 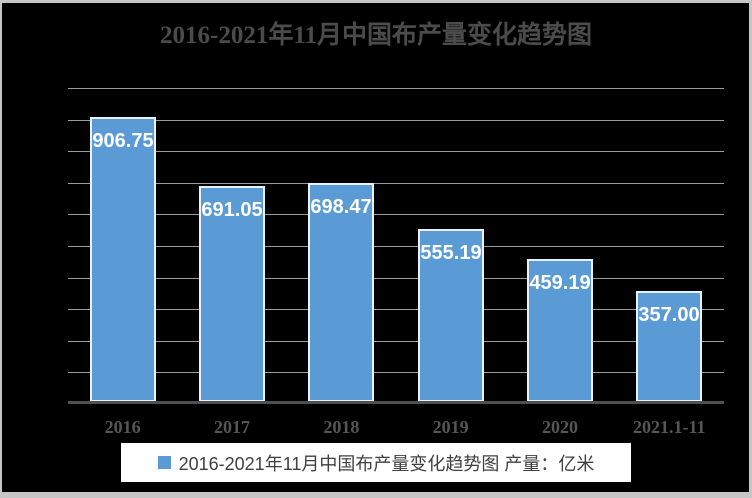 What do you see at coordinates (123, 141) in the screenshot?
I see `bar-value-label: 906.75` at bounding box center [123, 141].